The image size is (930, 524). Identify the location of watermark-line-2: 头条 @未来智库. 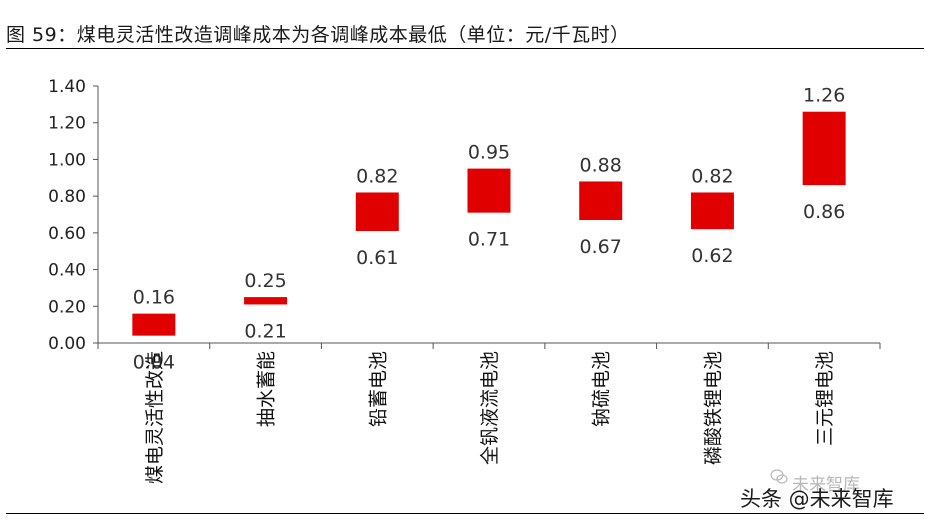
(817, 499).